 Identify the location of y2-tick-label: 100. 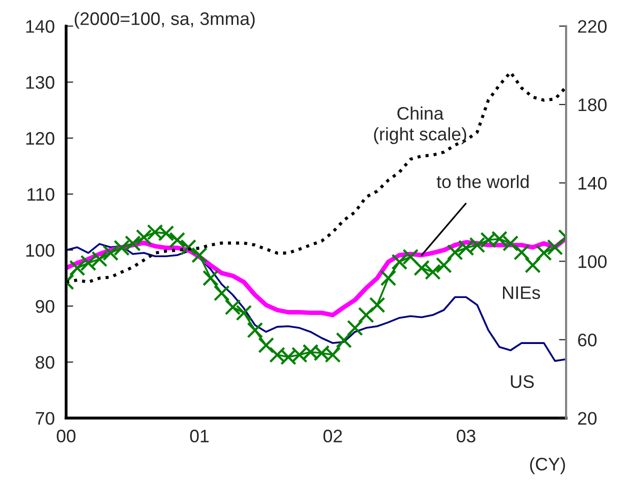
(592, 261).